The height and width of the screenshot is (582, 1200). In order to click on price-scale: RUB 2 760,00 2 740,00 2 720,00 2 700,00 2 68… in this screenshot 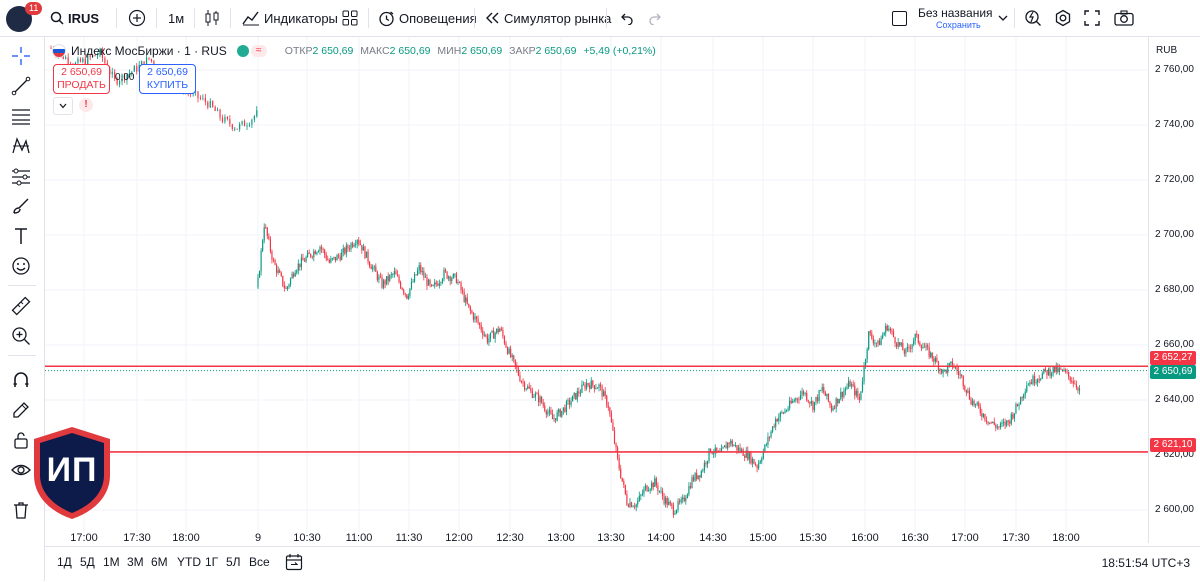, I will do `click(1174, 290)`.